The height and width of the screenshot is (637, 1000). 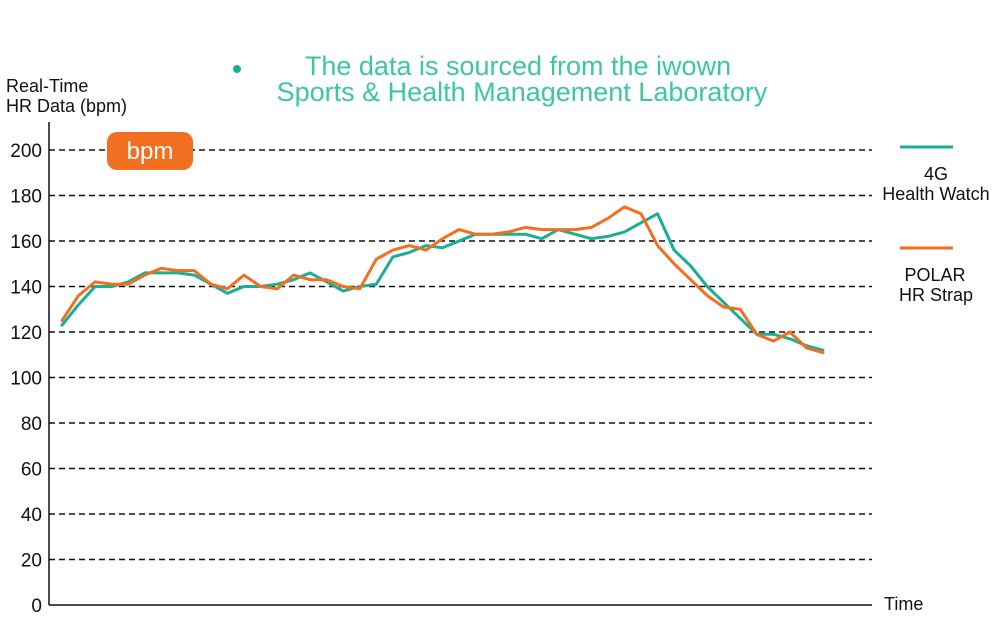 I want to click on y-tick-label: 120, so click(x=26, y=333).